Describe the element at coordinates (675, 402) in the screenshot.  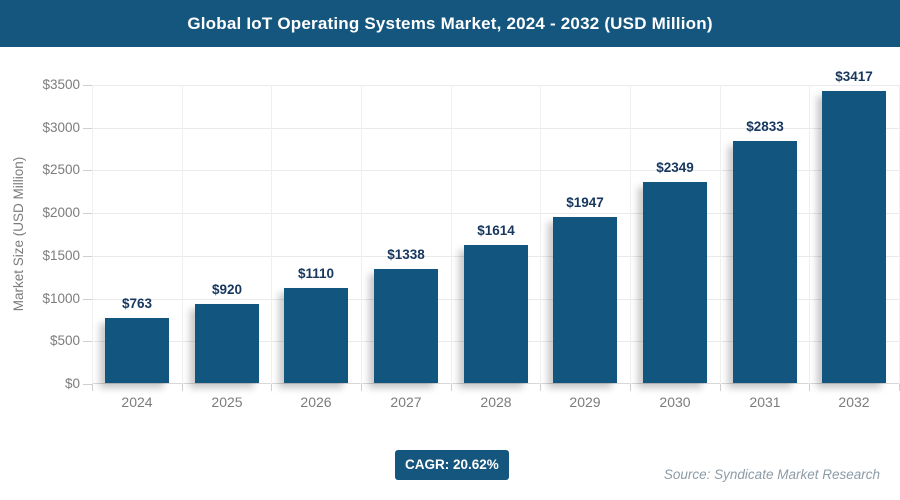
I see `x-tick-label: 2030` at that location.